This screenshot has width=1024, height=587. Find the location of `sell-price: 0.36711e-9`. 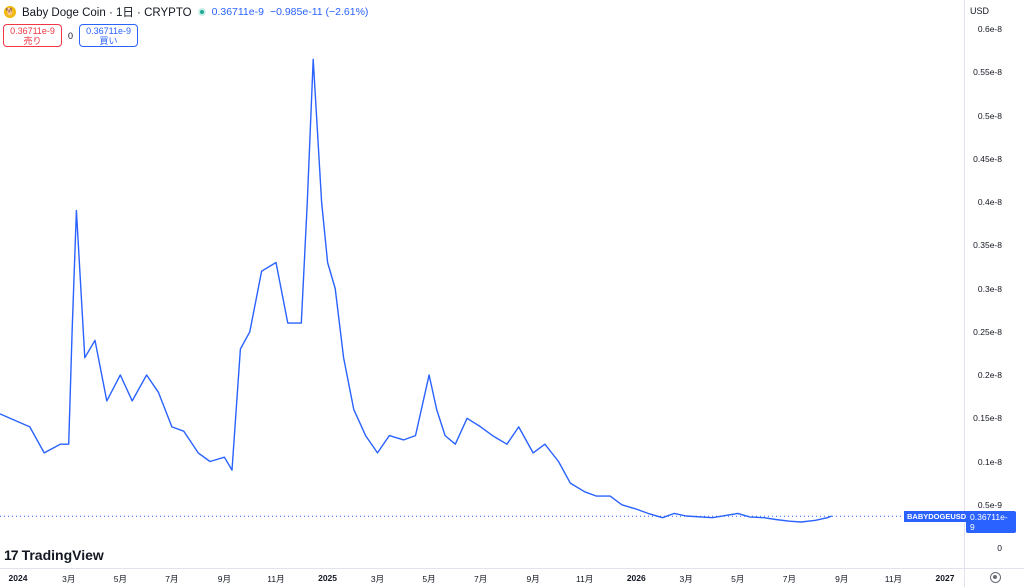

sell-price: 0.36711e-9 is located at coordinates (32, 31).